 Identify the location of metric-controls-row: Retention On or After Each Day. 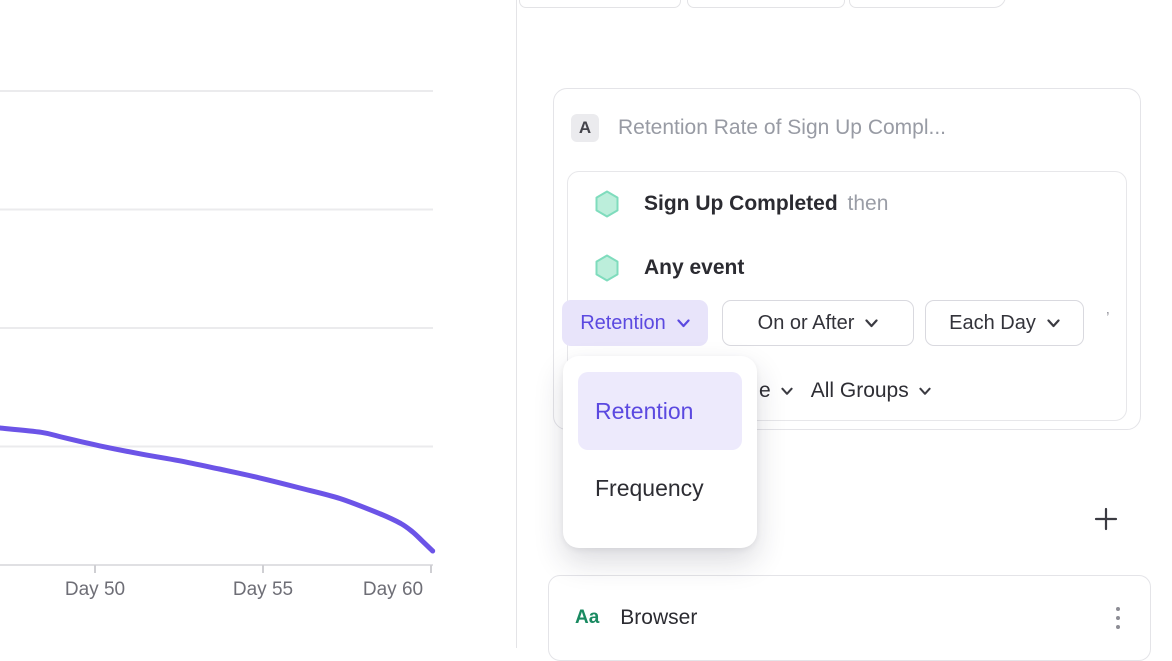
(823, 323).